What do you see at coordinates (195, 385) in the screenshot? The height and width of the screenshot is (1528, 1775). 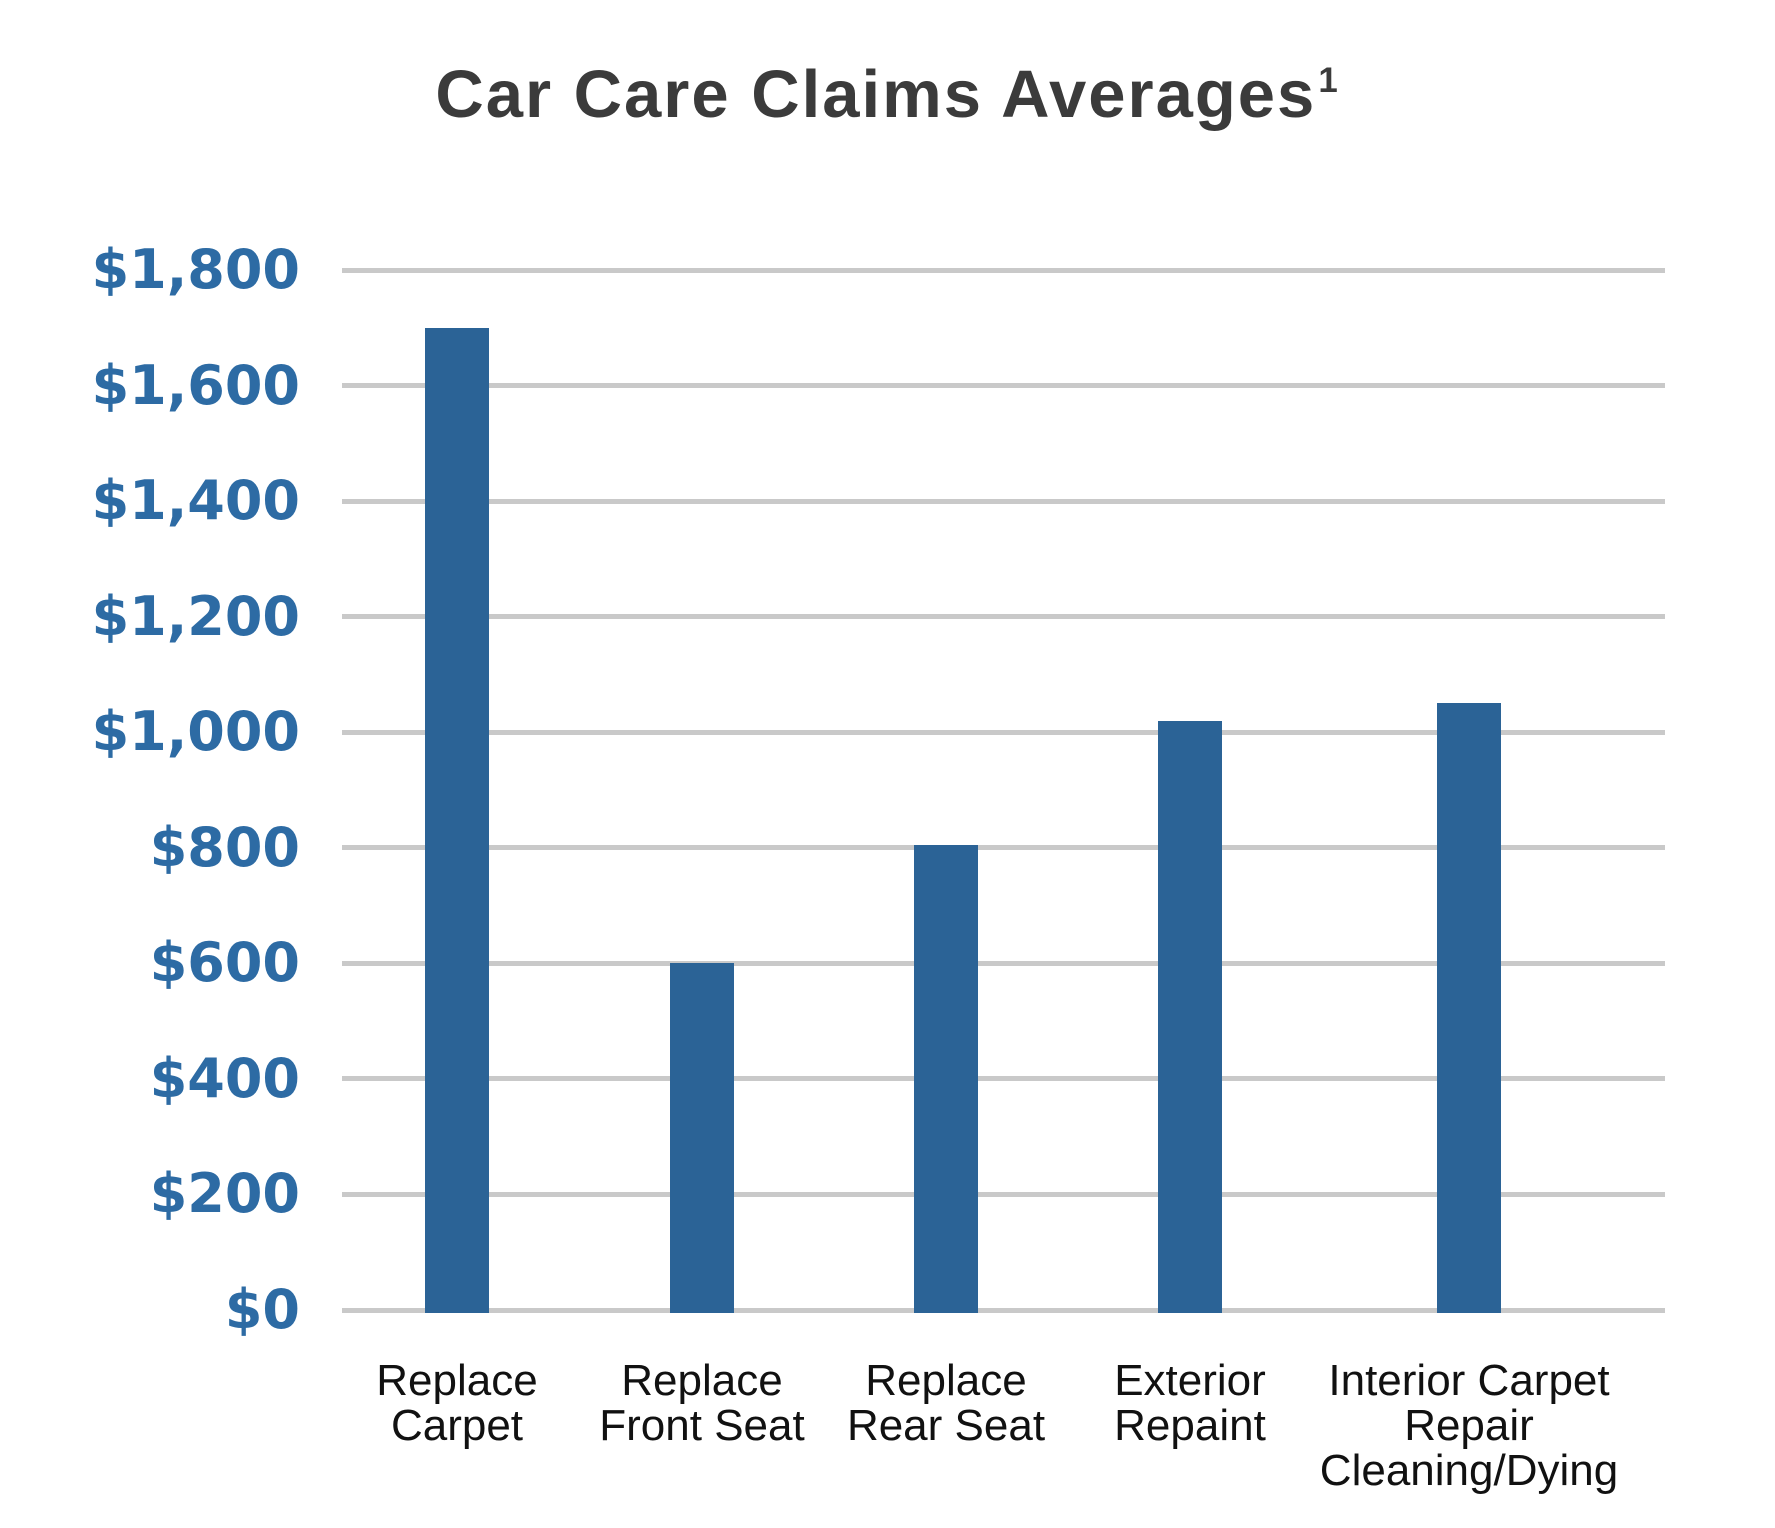 I see `y-axis-tick-label: $1,600` at bounding box center [195, 385].